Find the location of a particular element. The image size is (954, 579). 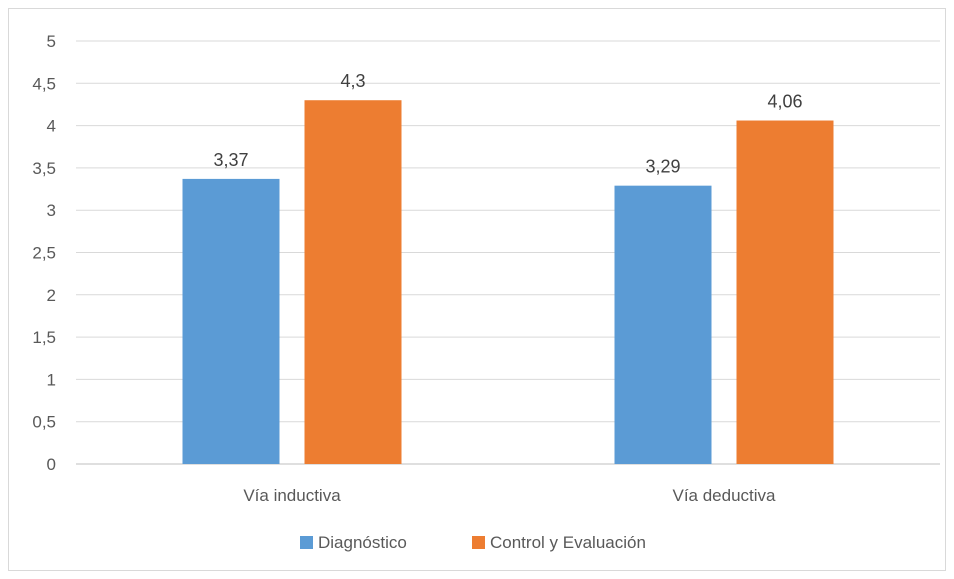

y-tick-label: 3 is located at coordinates (51, 210).